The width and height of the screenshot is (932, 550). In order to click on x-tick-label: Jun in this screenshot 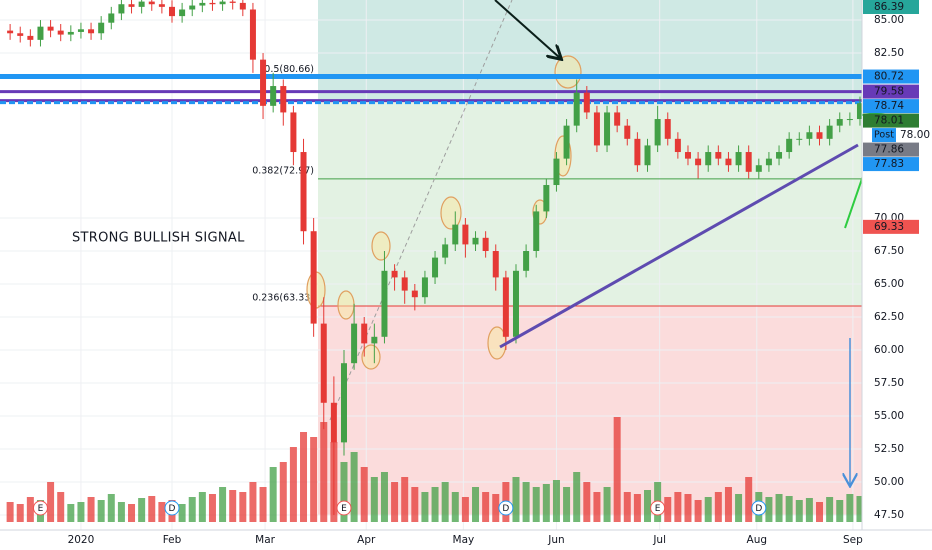, I will do `click(555, 540)`.